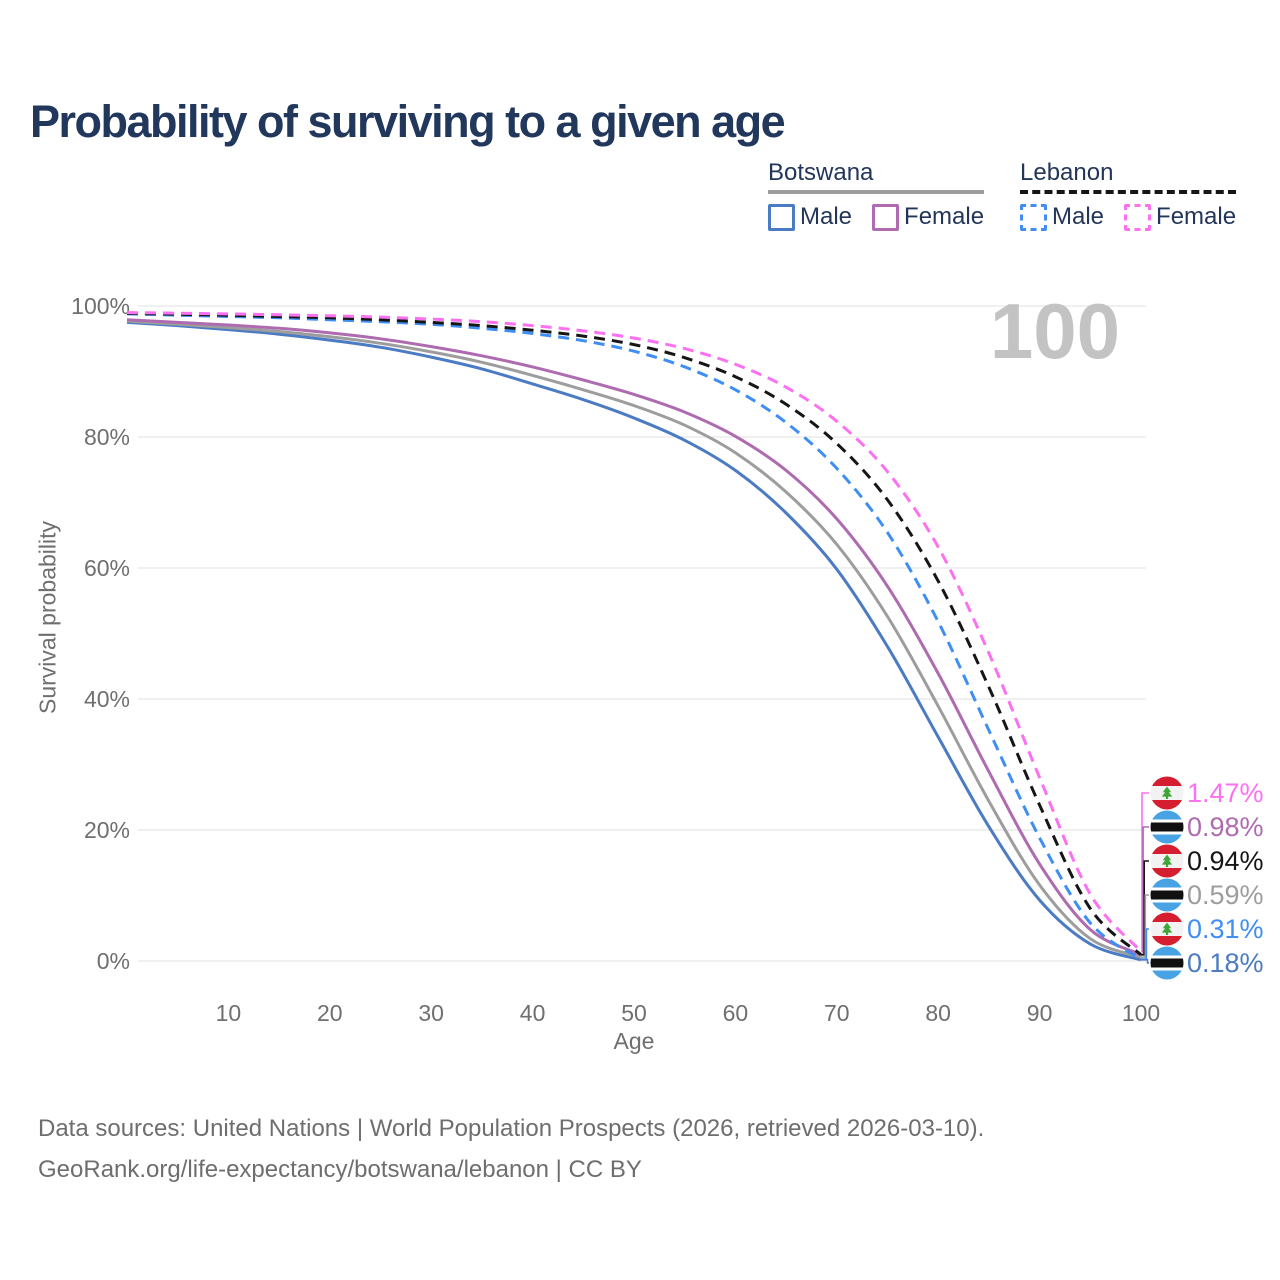  Describe the element at coordinates (886, 217) in the screenshot. I see `botswana-female-line-swatch` at that location.